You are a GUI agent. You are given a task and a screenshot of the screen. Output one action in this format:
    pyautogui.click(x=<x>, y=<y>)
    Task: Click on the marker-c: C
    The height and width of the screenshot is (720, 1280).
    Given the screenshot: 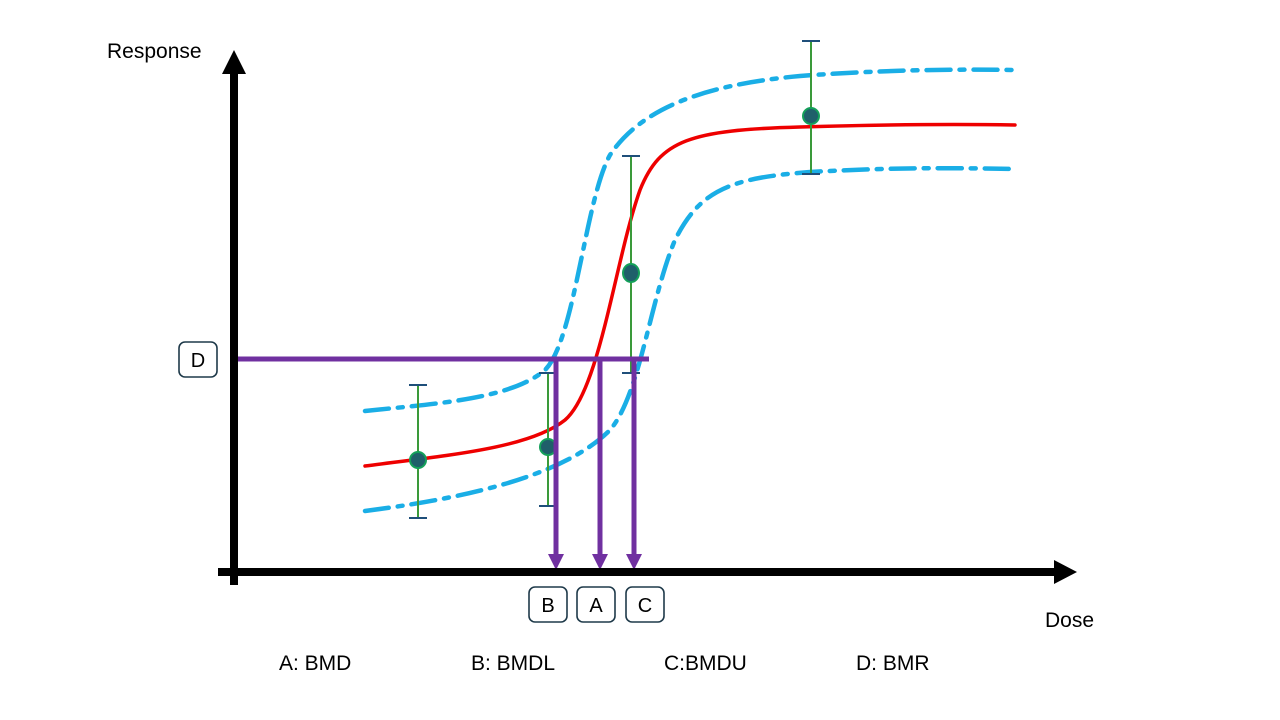 What is the action you would take?
    pyautogui.click(x=645, y=604)
    